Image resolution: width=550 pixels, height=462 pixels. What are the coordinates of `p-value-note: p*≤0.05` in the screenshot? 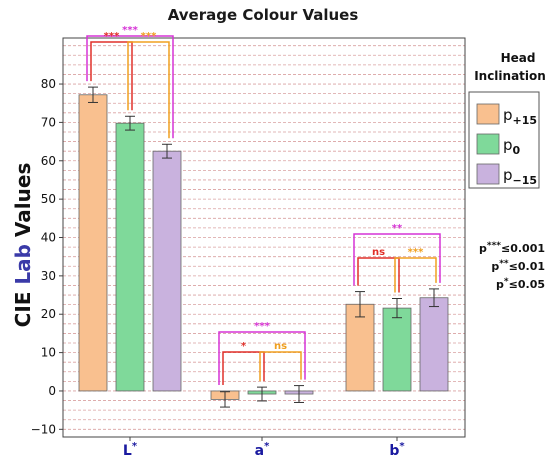 It's located at (520, 284).